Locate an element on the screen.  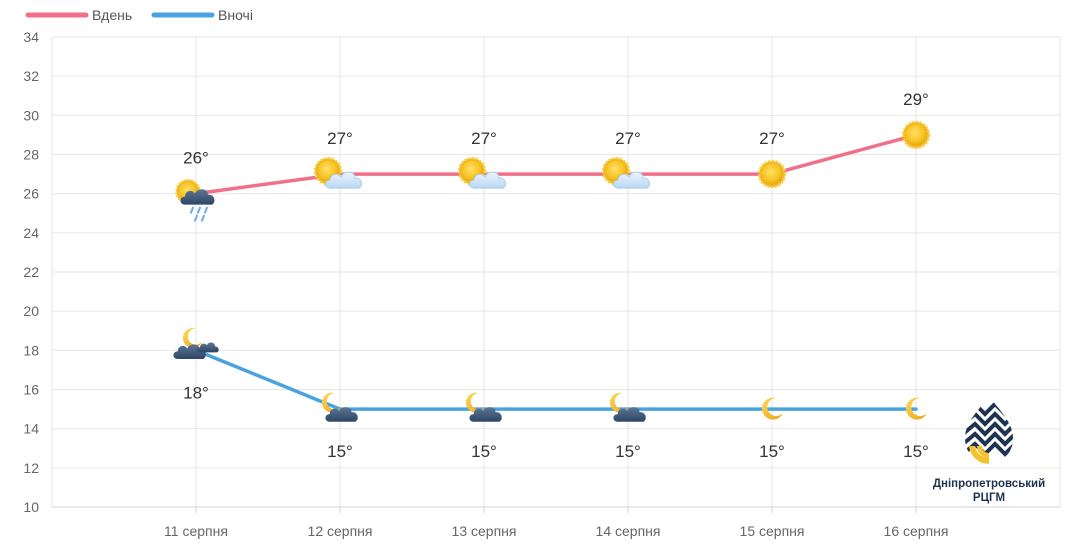
legend: Вдень Вночі is located at coordinates (139, 15).